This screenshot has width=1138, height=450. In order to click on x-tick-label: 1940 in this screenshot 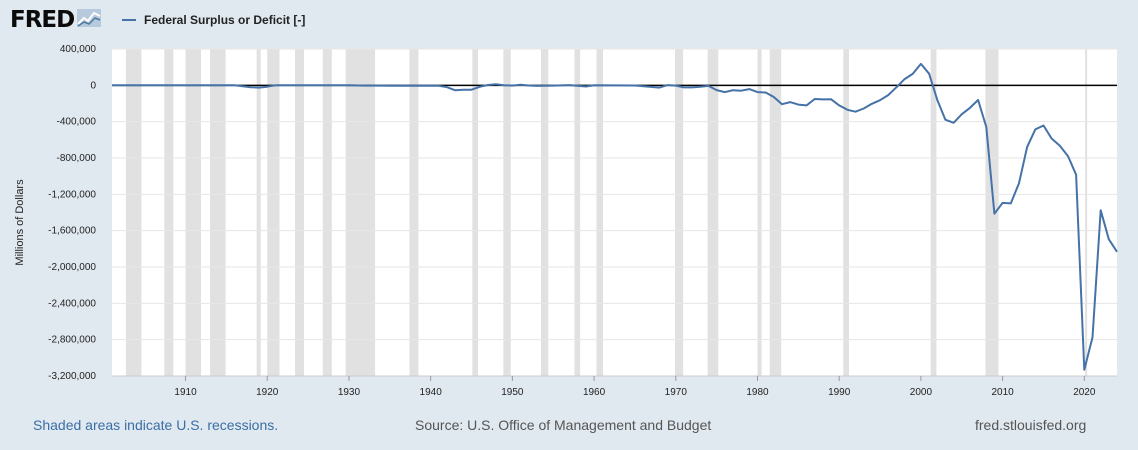, I will do `click(431, 392)`.